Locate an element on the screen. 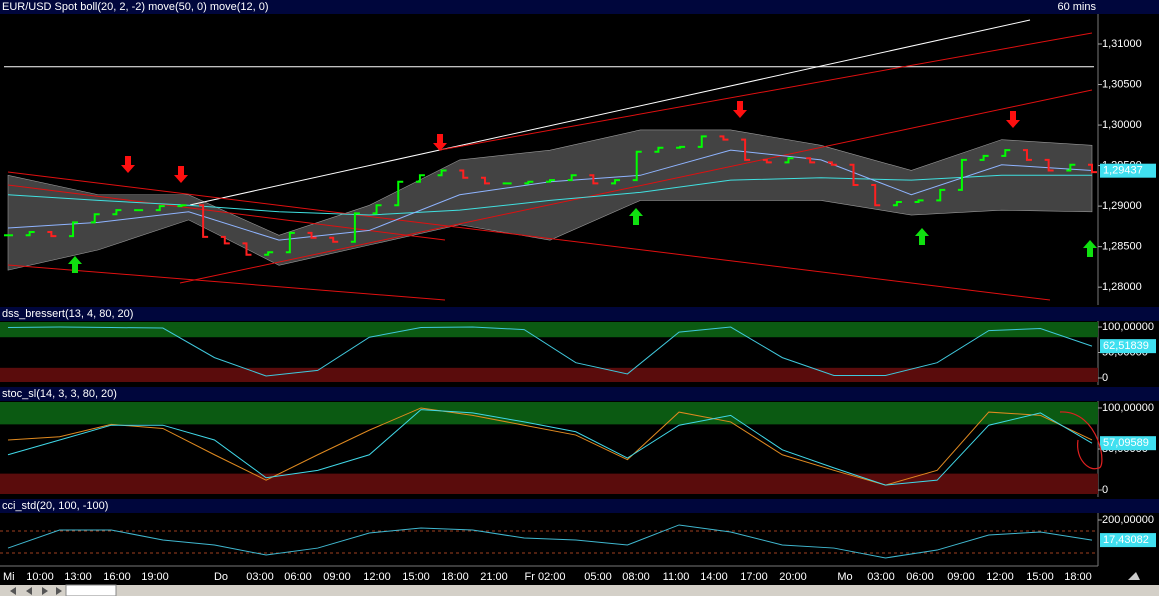  x-axis-bg is located at coordinates (579, 575).